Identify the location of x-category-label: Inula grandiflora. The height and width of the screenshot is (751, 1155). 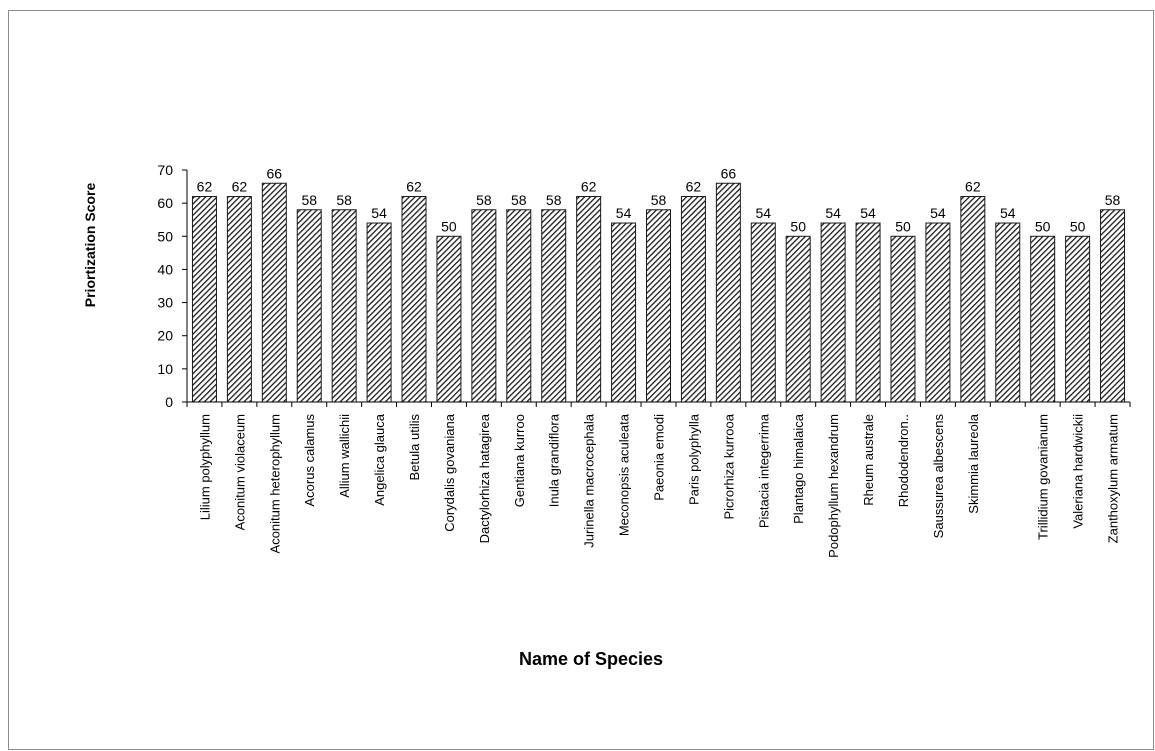
(554, 460).